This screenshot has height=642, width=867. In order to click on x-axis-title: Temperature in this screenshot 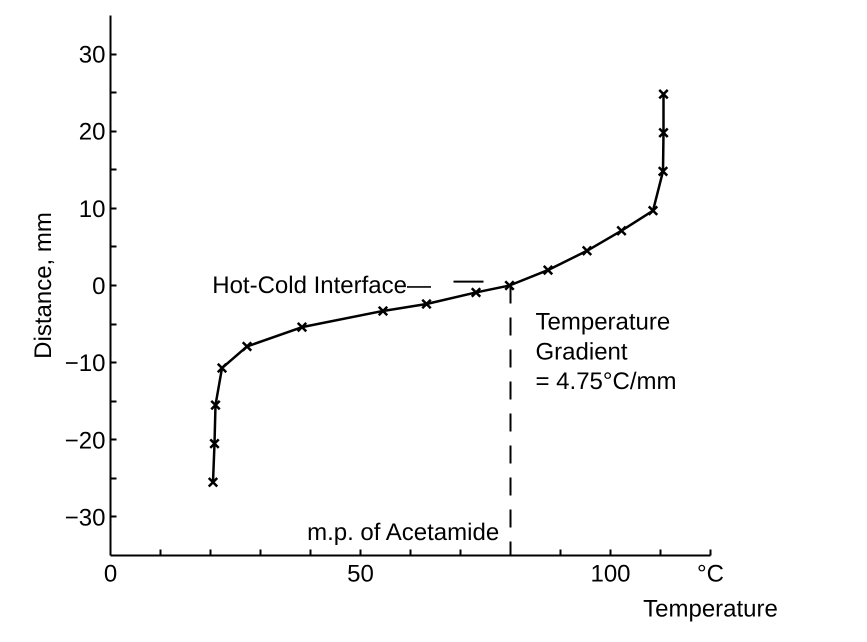, I will do `click(710, 609)`.